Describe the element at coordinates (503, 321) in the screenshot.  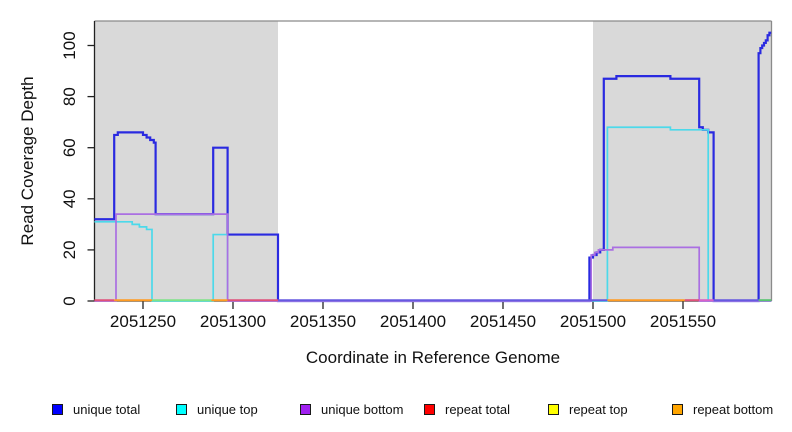
I see `x-tick-label: 2051450` at that location.